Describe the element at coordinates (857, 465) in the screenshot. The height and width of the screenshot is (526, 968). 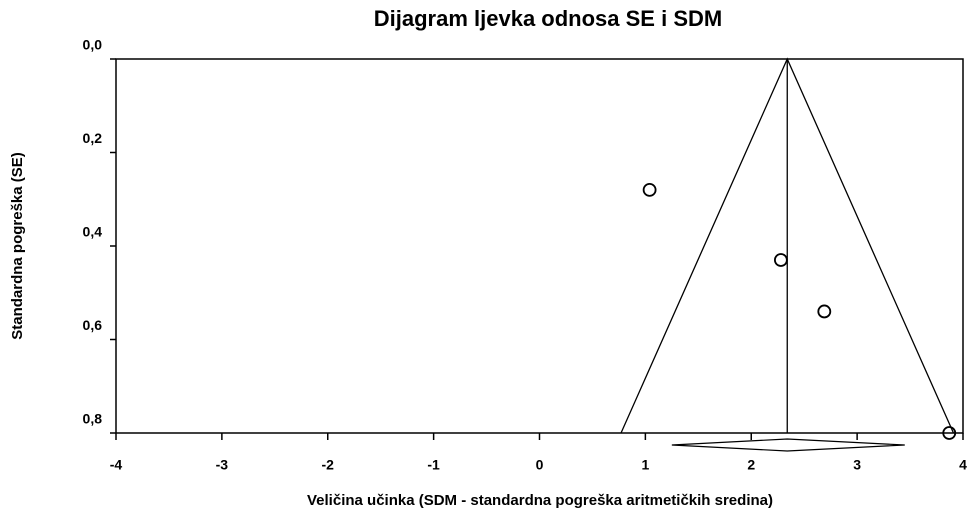
I see `x-tick-label: 3` at that location.